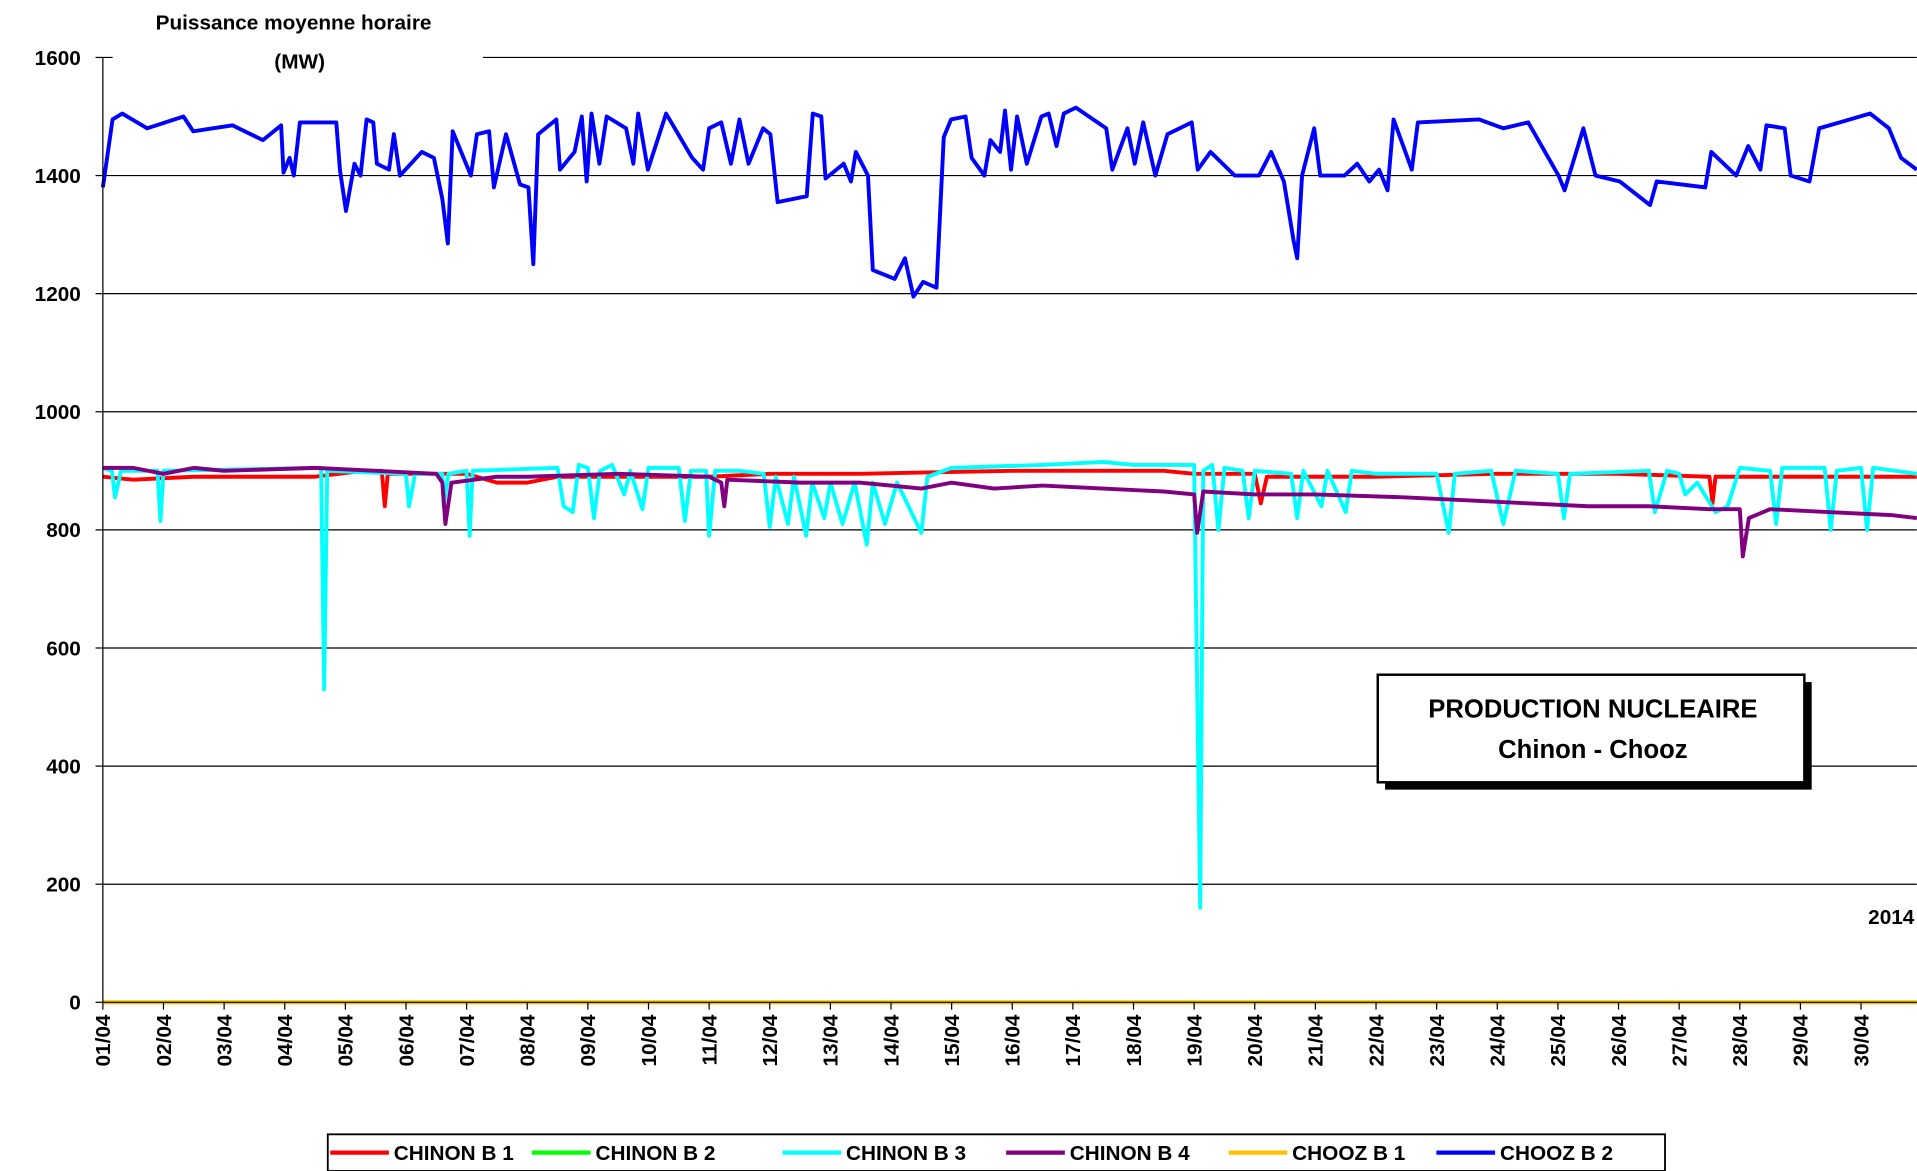 The image size is (1917, 1171). Describe the element at coordinates (406, 1040) in the screenshot. I see `x-tick-label: 06/04` at that location.